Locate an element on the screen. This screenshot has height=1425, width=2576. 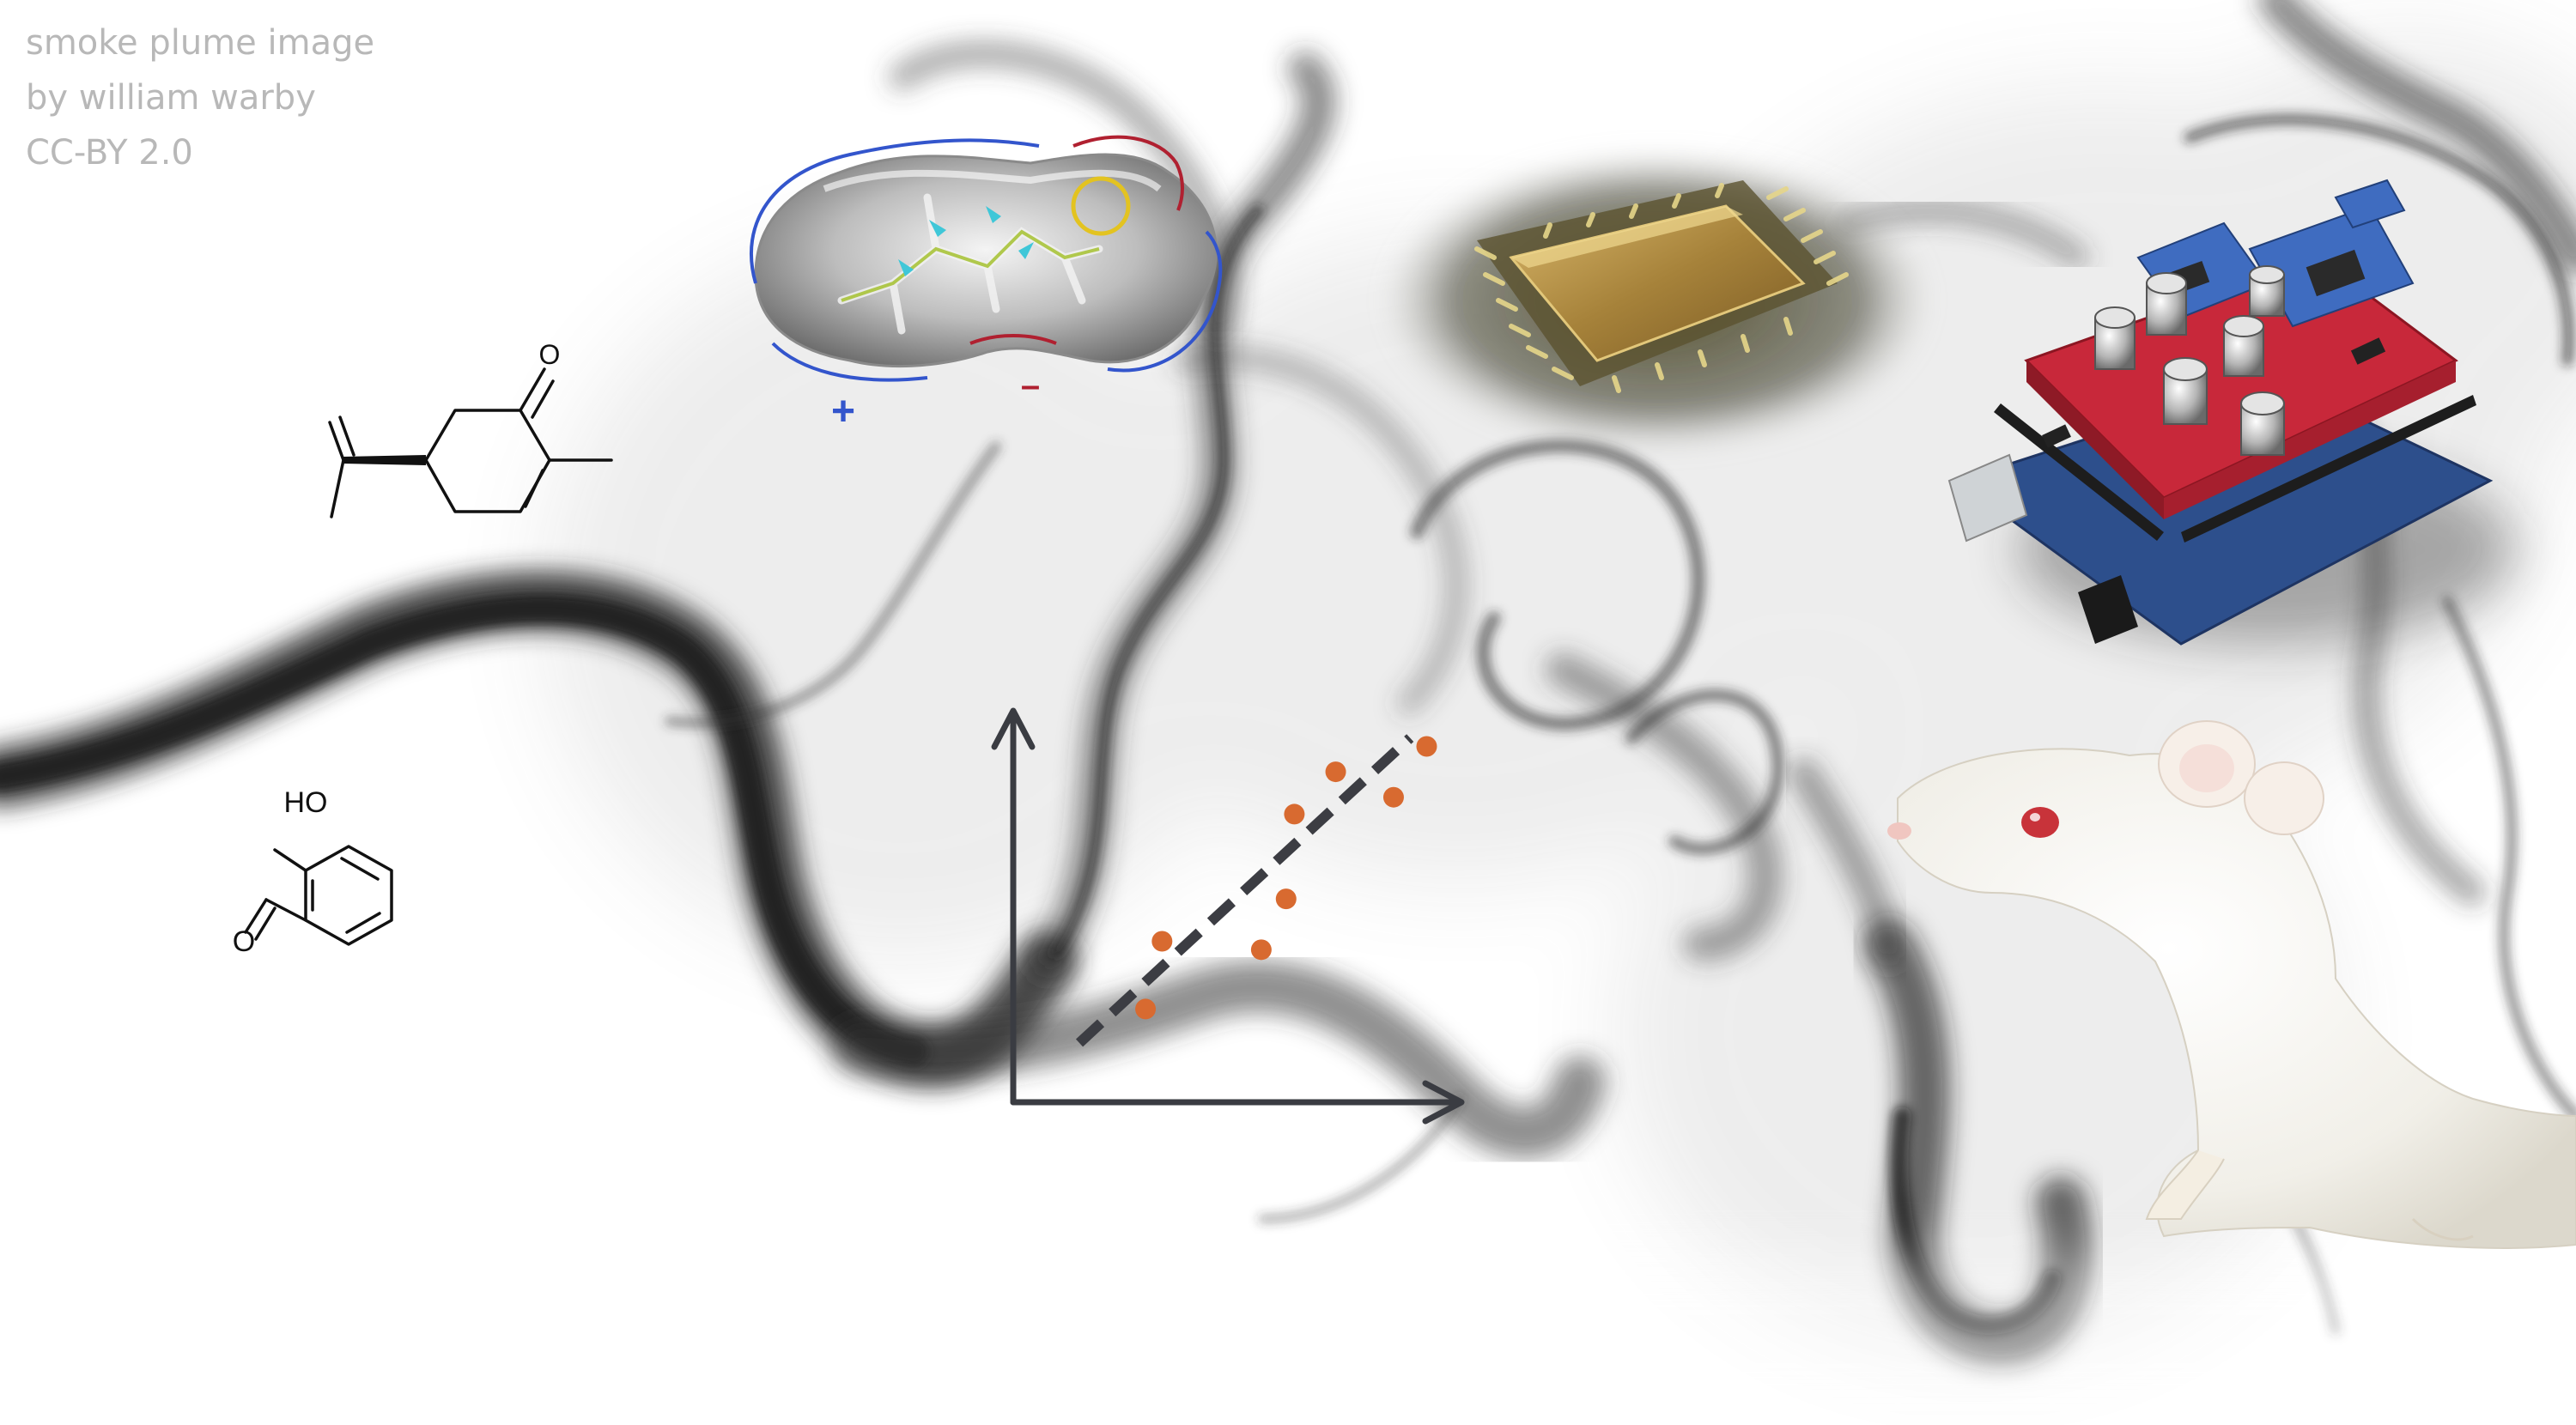
negative-charge-label: – is located at coordinates (1030, 385).